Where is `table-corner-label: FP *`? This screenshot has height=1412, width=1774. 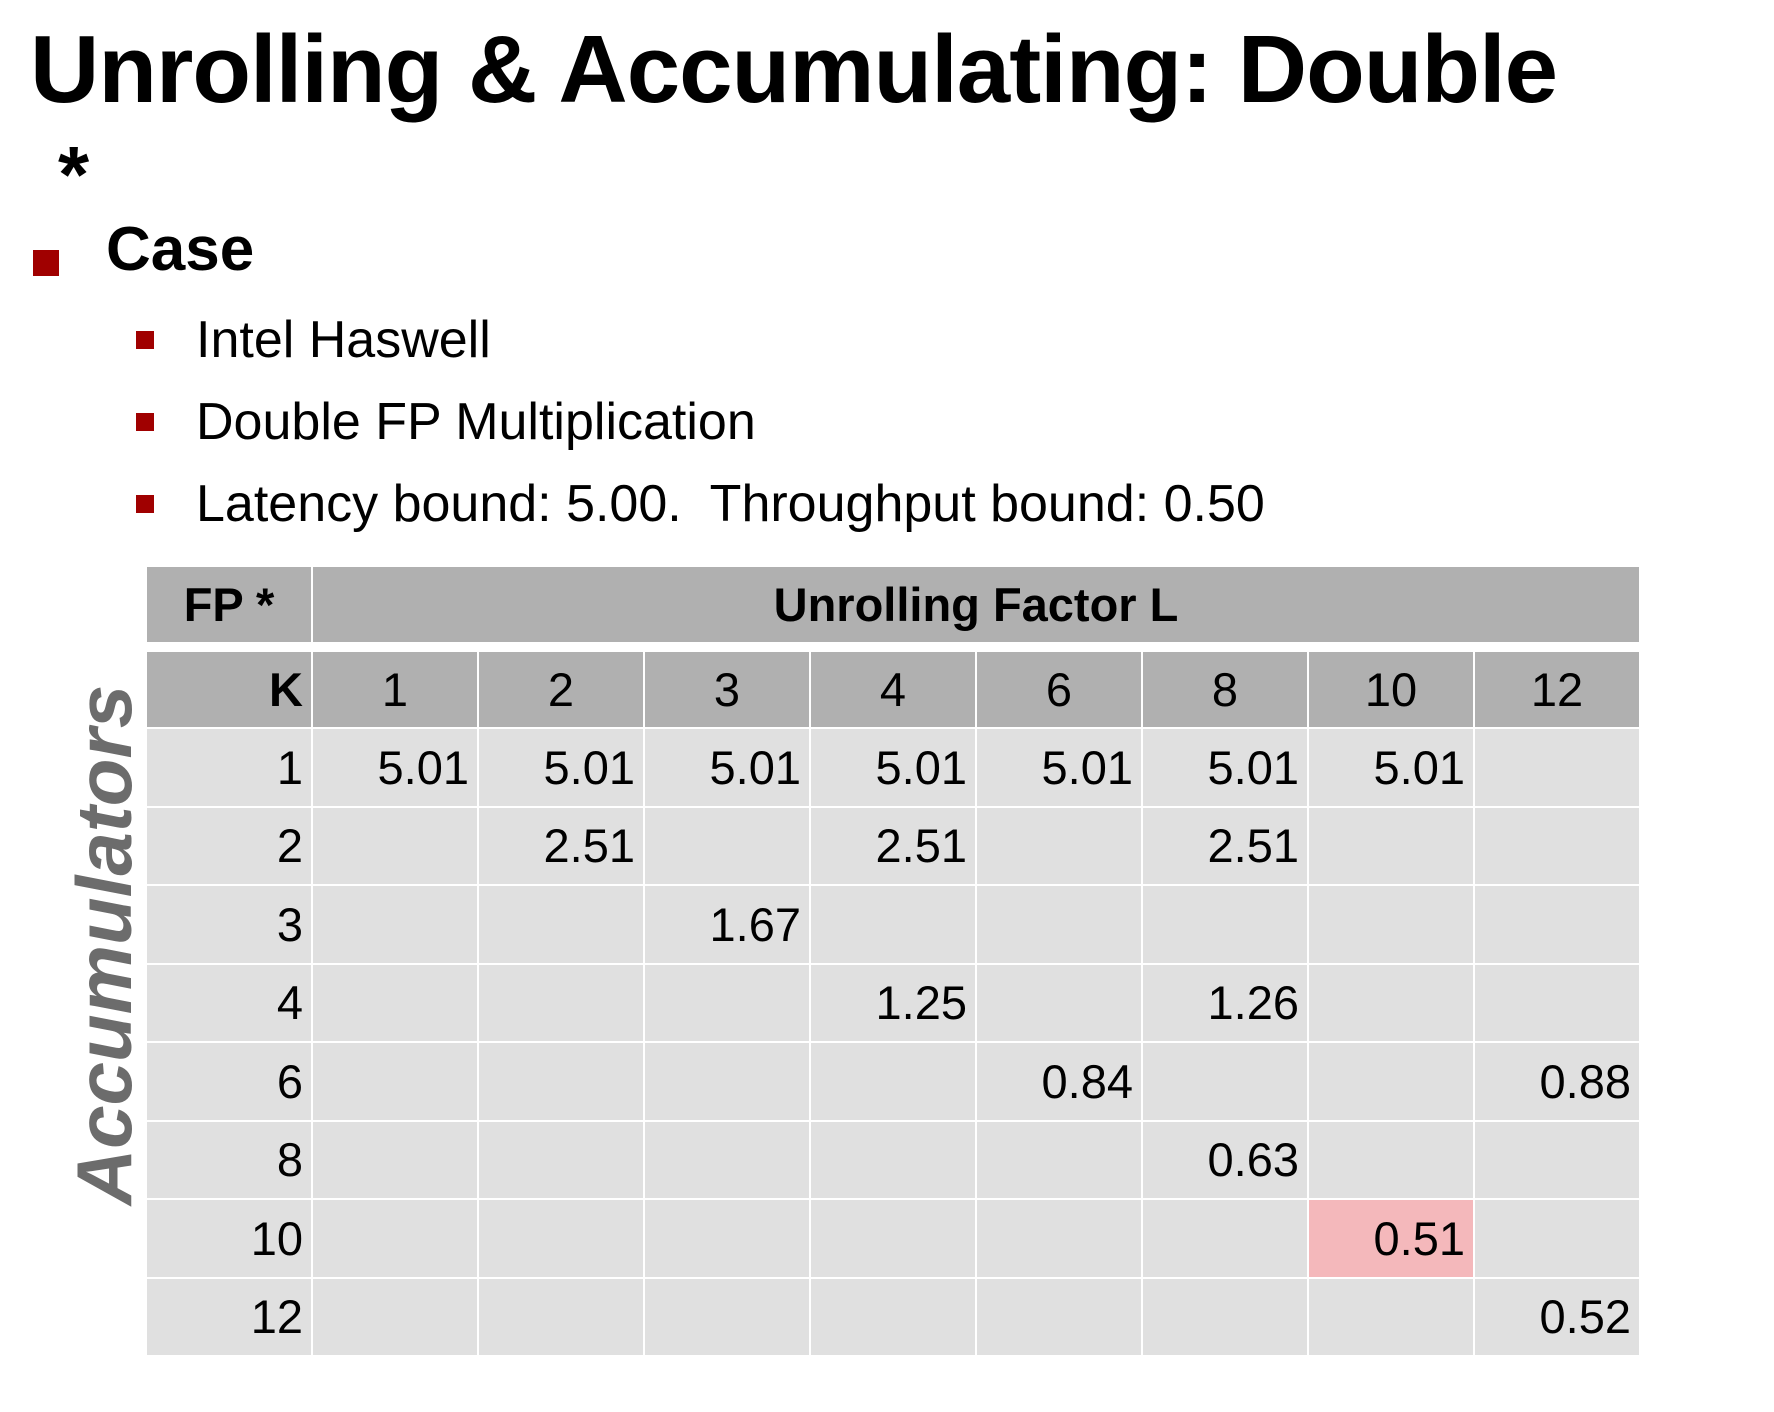 table-corner-label: FP * is located at coordinates (229, 604).